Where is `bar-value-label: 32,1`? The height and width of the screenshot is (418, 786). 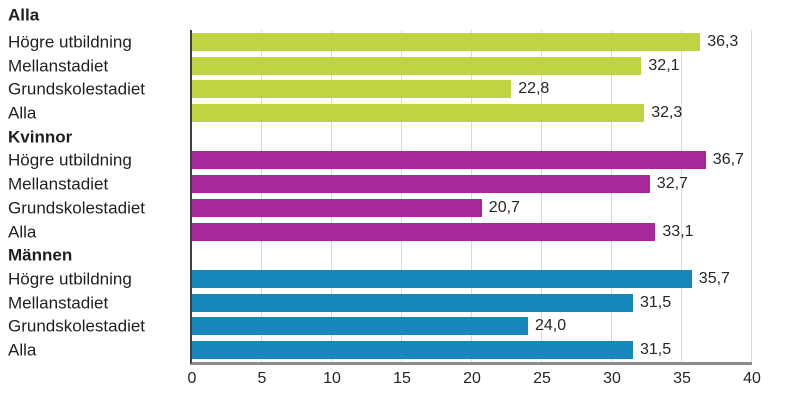
bar-value-label: 32,1 is located at coordinates (664, 65).